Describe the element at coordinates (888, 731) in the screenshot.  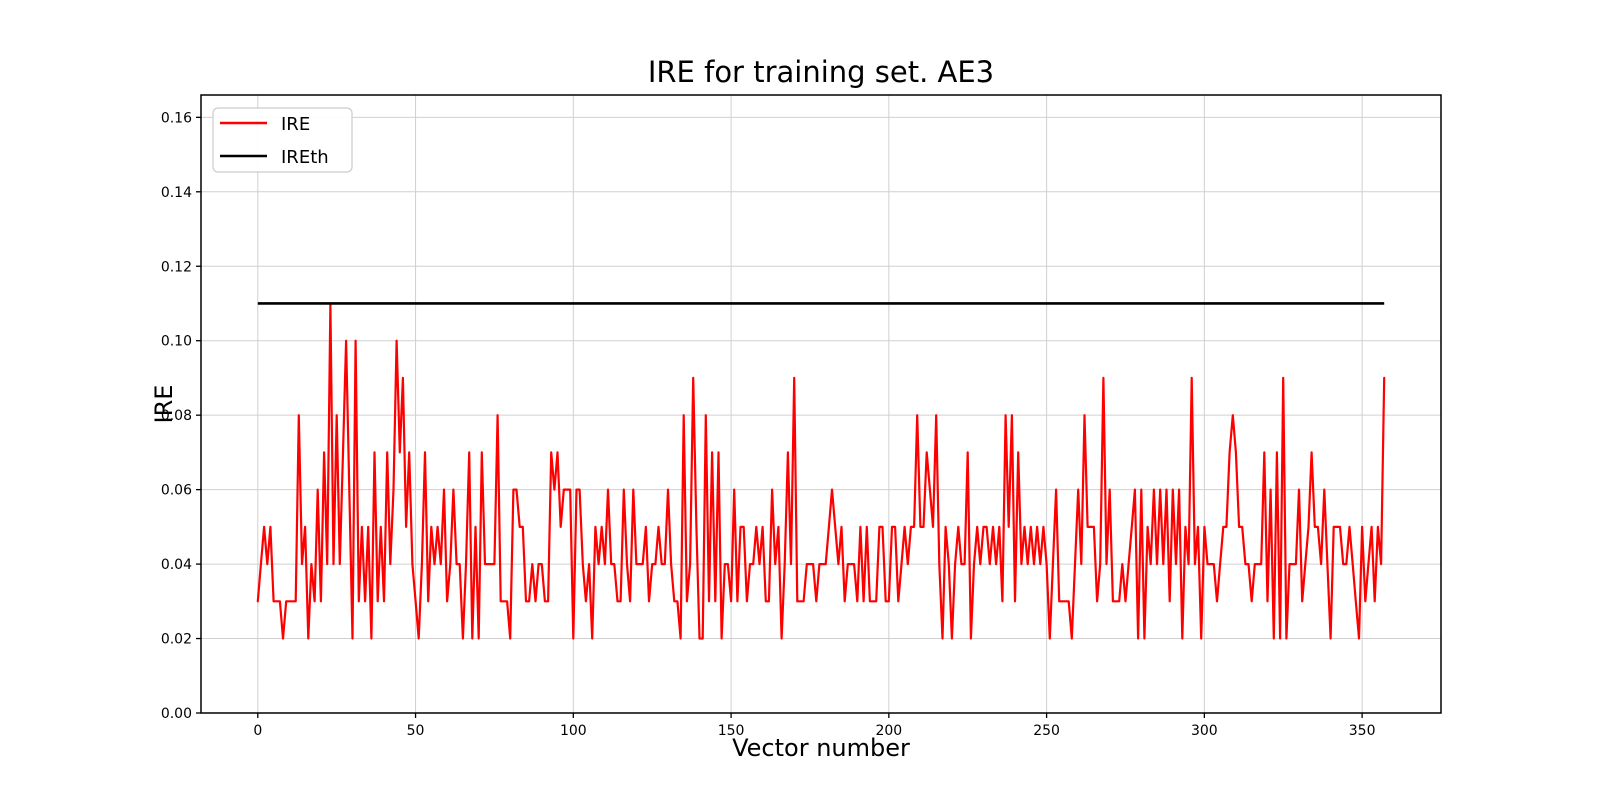
I see `x-tick-label: 200` at that location.